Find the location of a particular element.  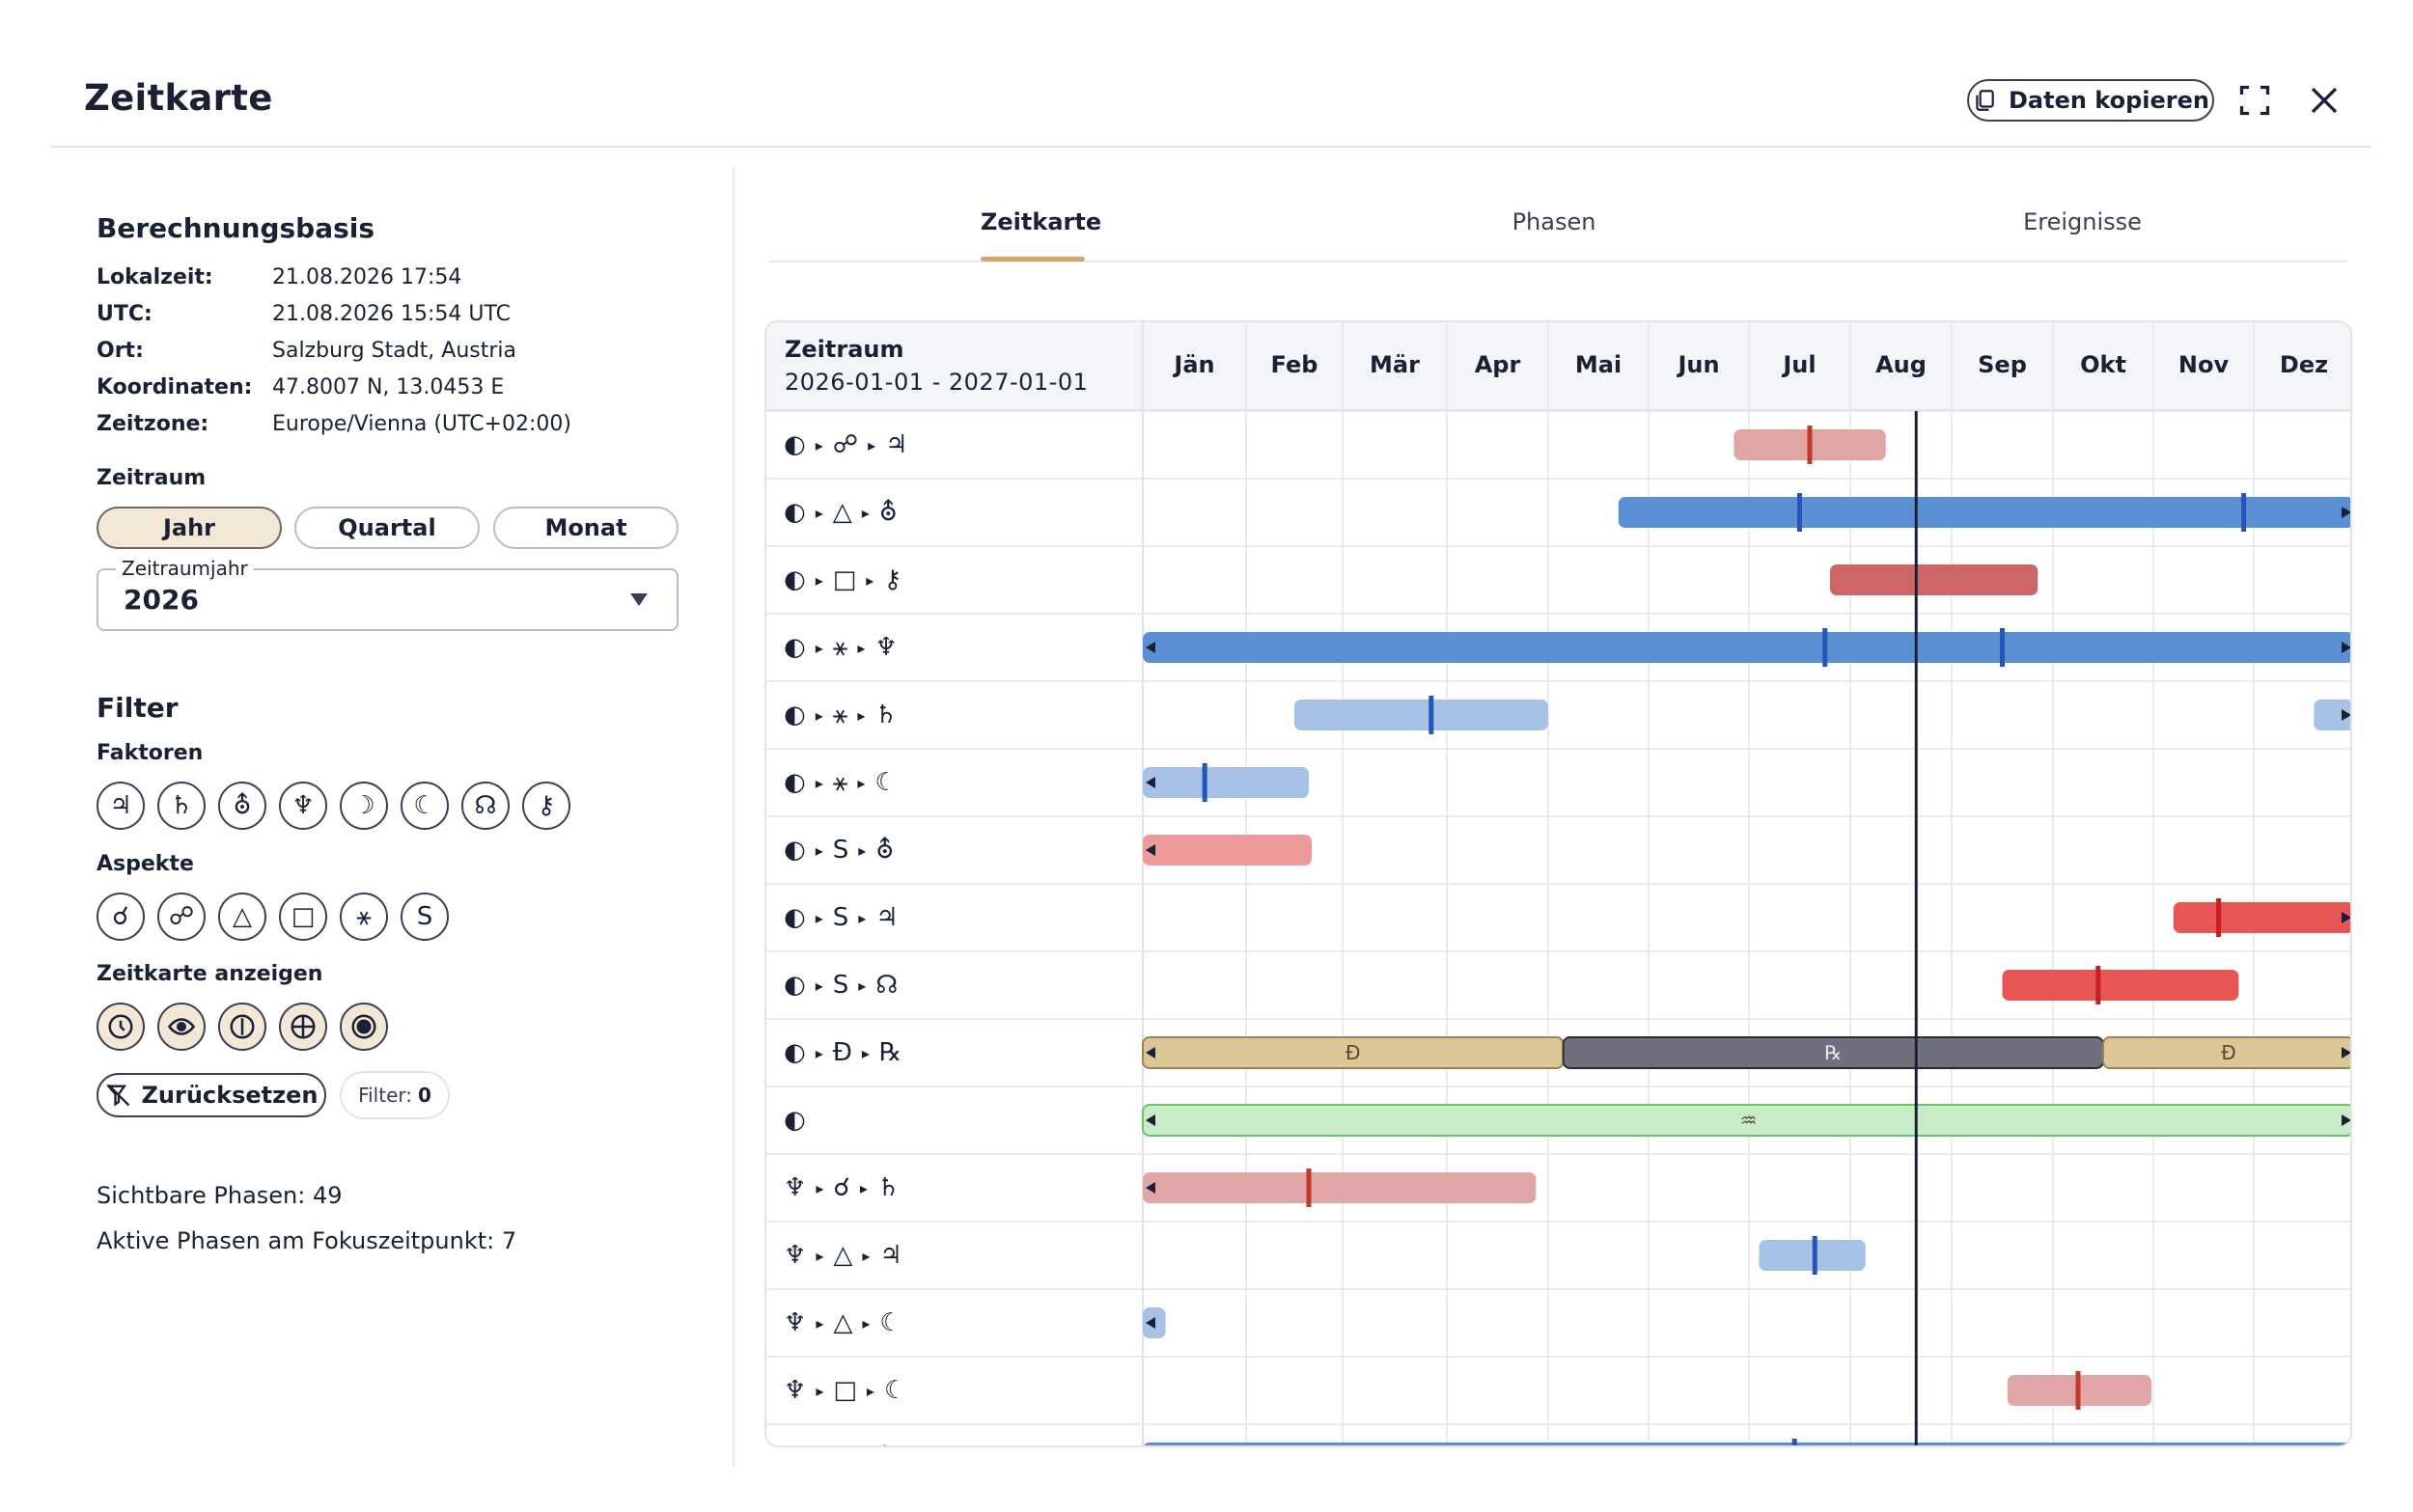

copy-data-label: Daten kopieren is located at coordinates (2109, 100).